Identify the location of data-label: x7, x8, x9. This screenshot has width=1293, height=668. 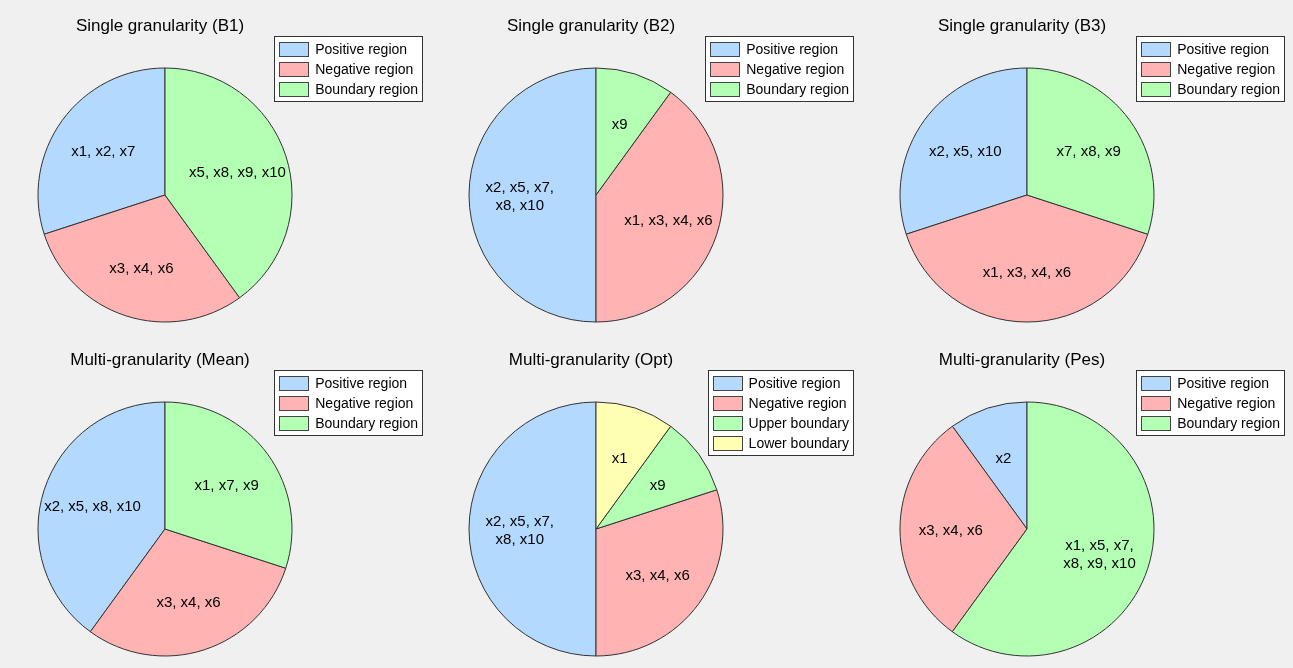
(1088, 150).